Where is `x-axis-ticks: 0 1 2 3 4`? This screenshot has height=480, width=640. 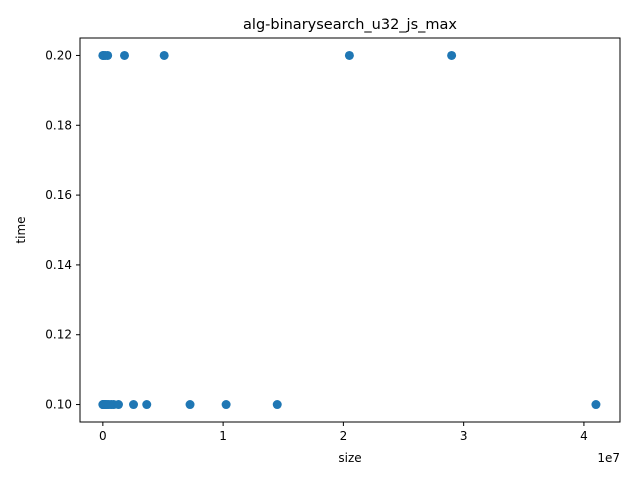
x-axis-ticks: 0 1 2 3 4 is located at coordinates (343, 432).